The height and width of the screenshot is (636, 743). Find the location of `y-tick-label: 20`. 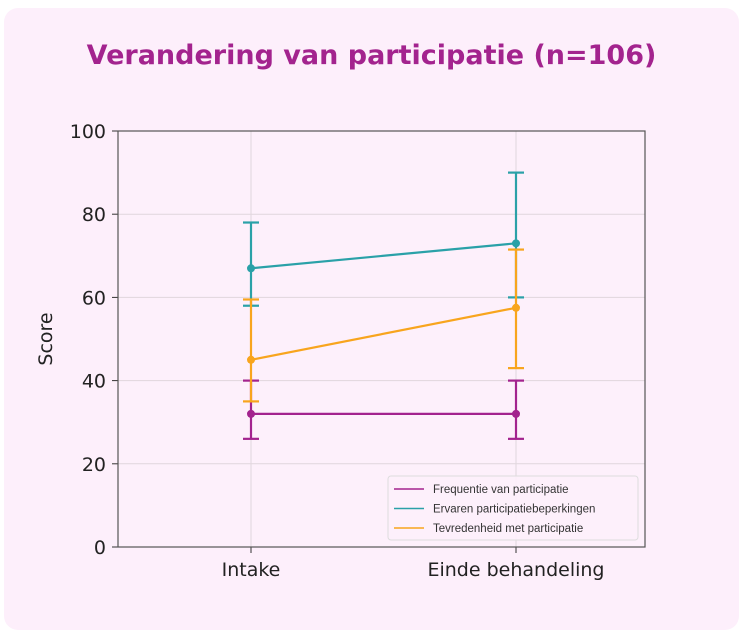

y-tick-label: 20 is located at coordinates (94, 465).